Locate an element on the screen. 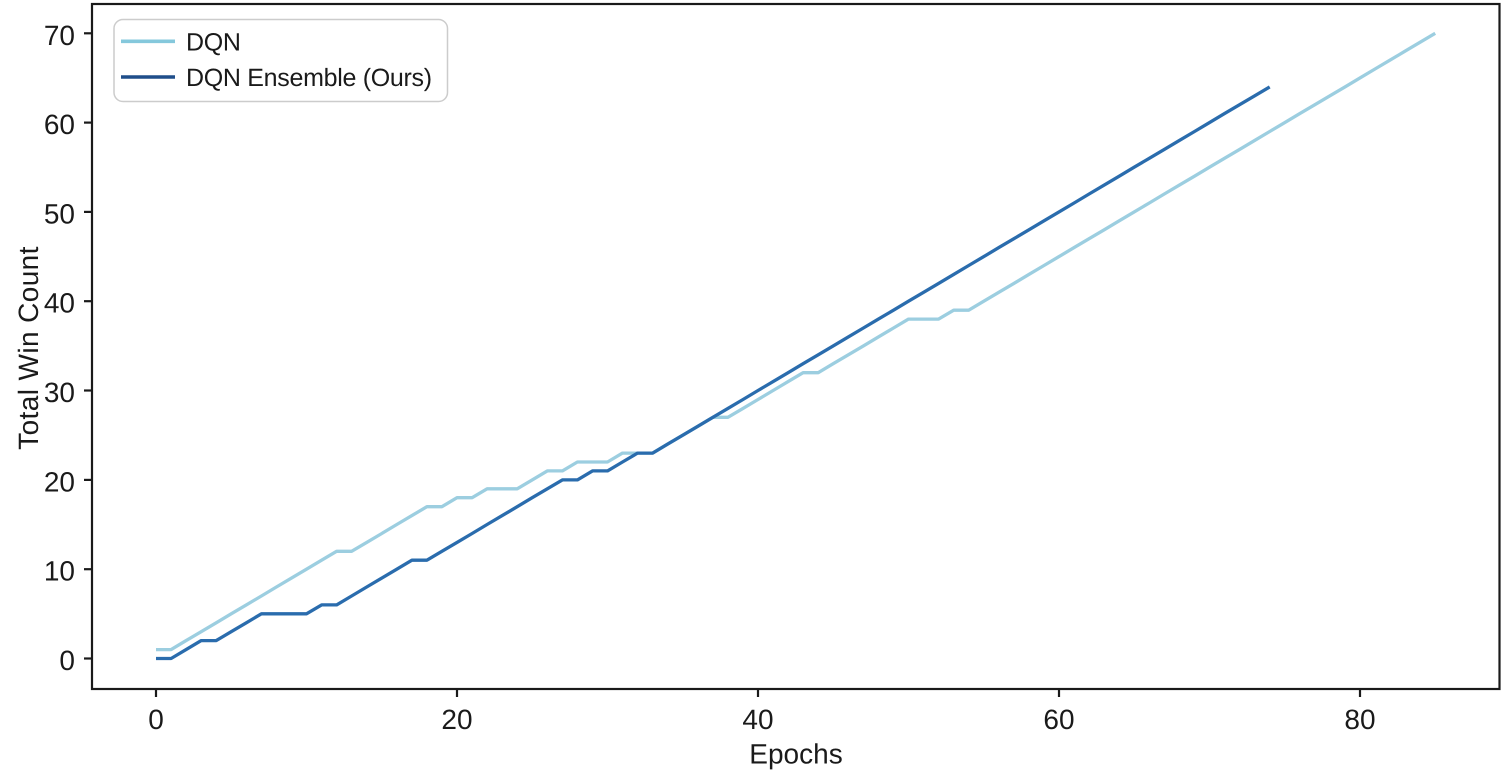 The image size is (1505, 772). svg-text: DQN is located at coordinates (213, 42).